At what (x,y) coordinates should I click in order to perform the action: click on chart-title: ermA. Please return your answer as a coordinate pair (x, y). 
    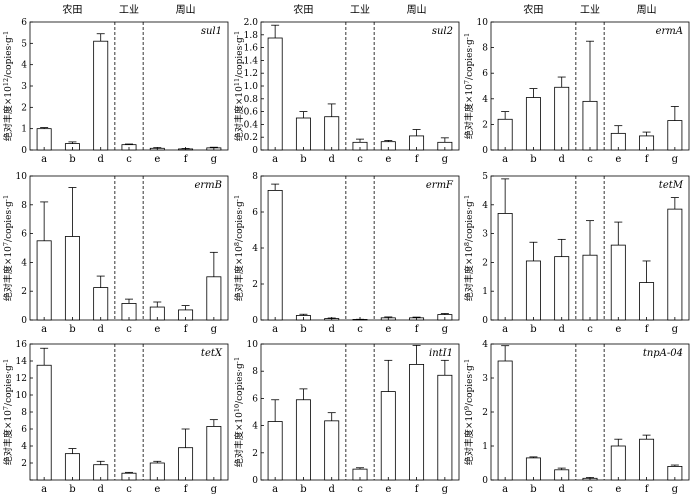
    Looking at the image, I should click on (669, 31).